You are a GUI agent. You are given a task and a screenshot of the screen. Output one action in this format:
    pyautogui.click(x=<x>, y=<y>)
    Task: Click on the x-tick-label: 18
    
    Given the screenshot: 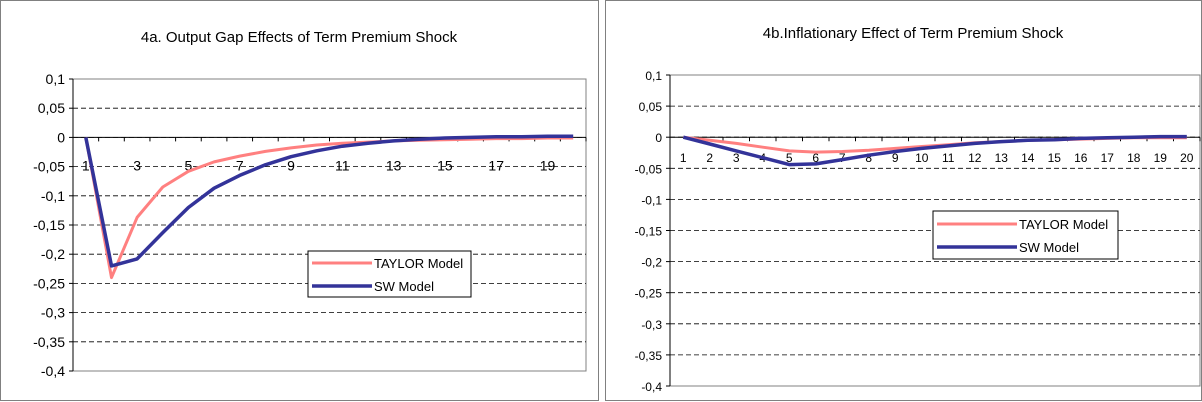 What is the action you would take?
    pyautogui.click(x=1134, y=158)
    